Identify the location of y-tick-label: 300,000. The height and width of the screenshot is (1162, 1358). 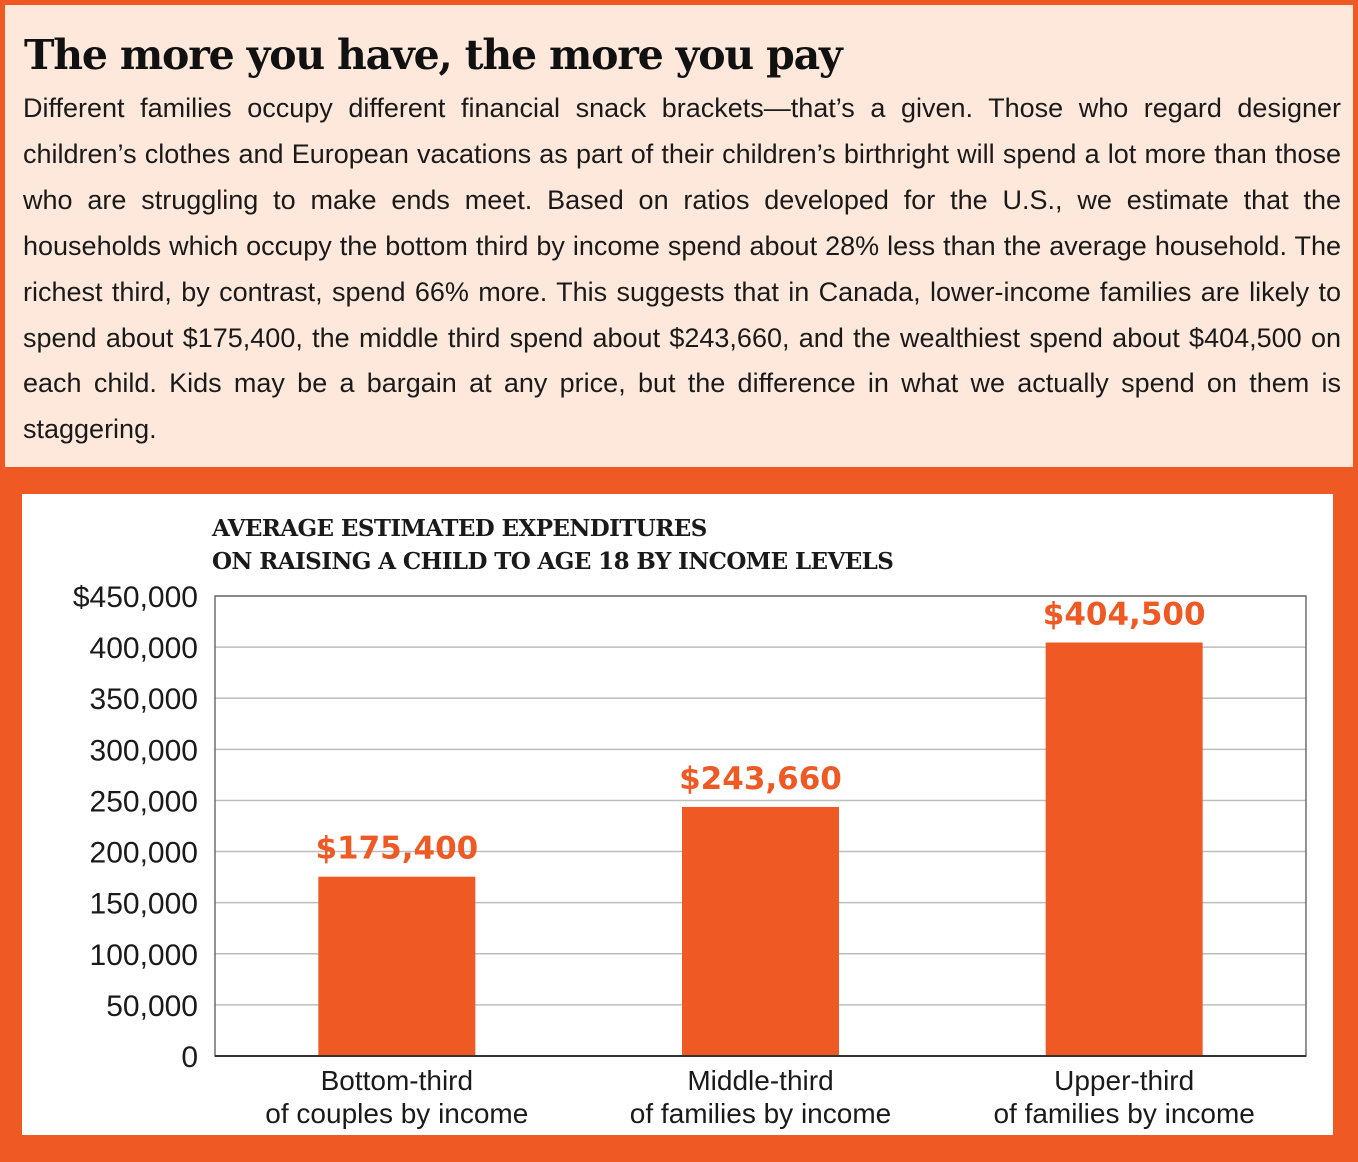
(144, 750).